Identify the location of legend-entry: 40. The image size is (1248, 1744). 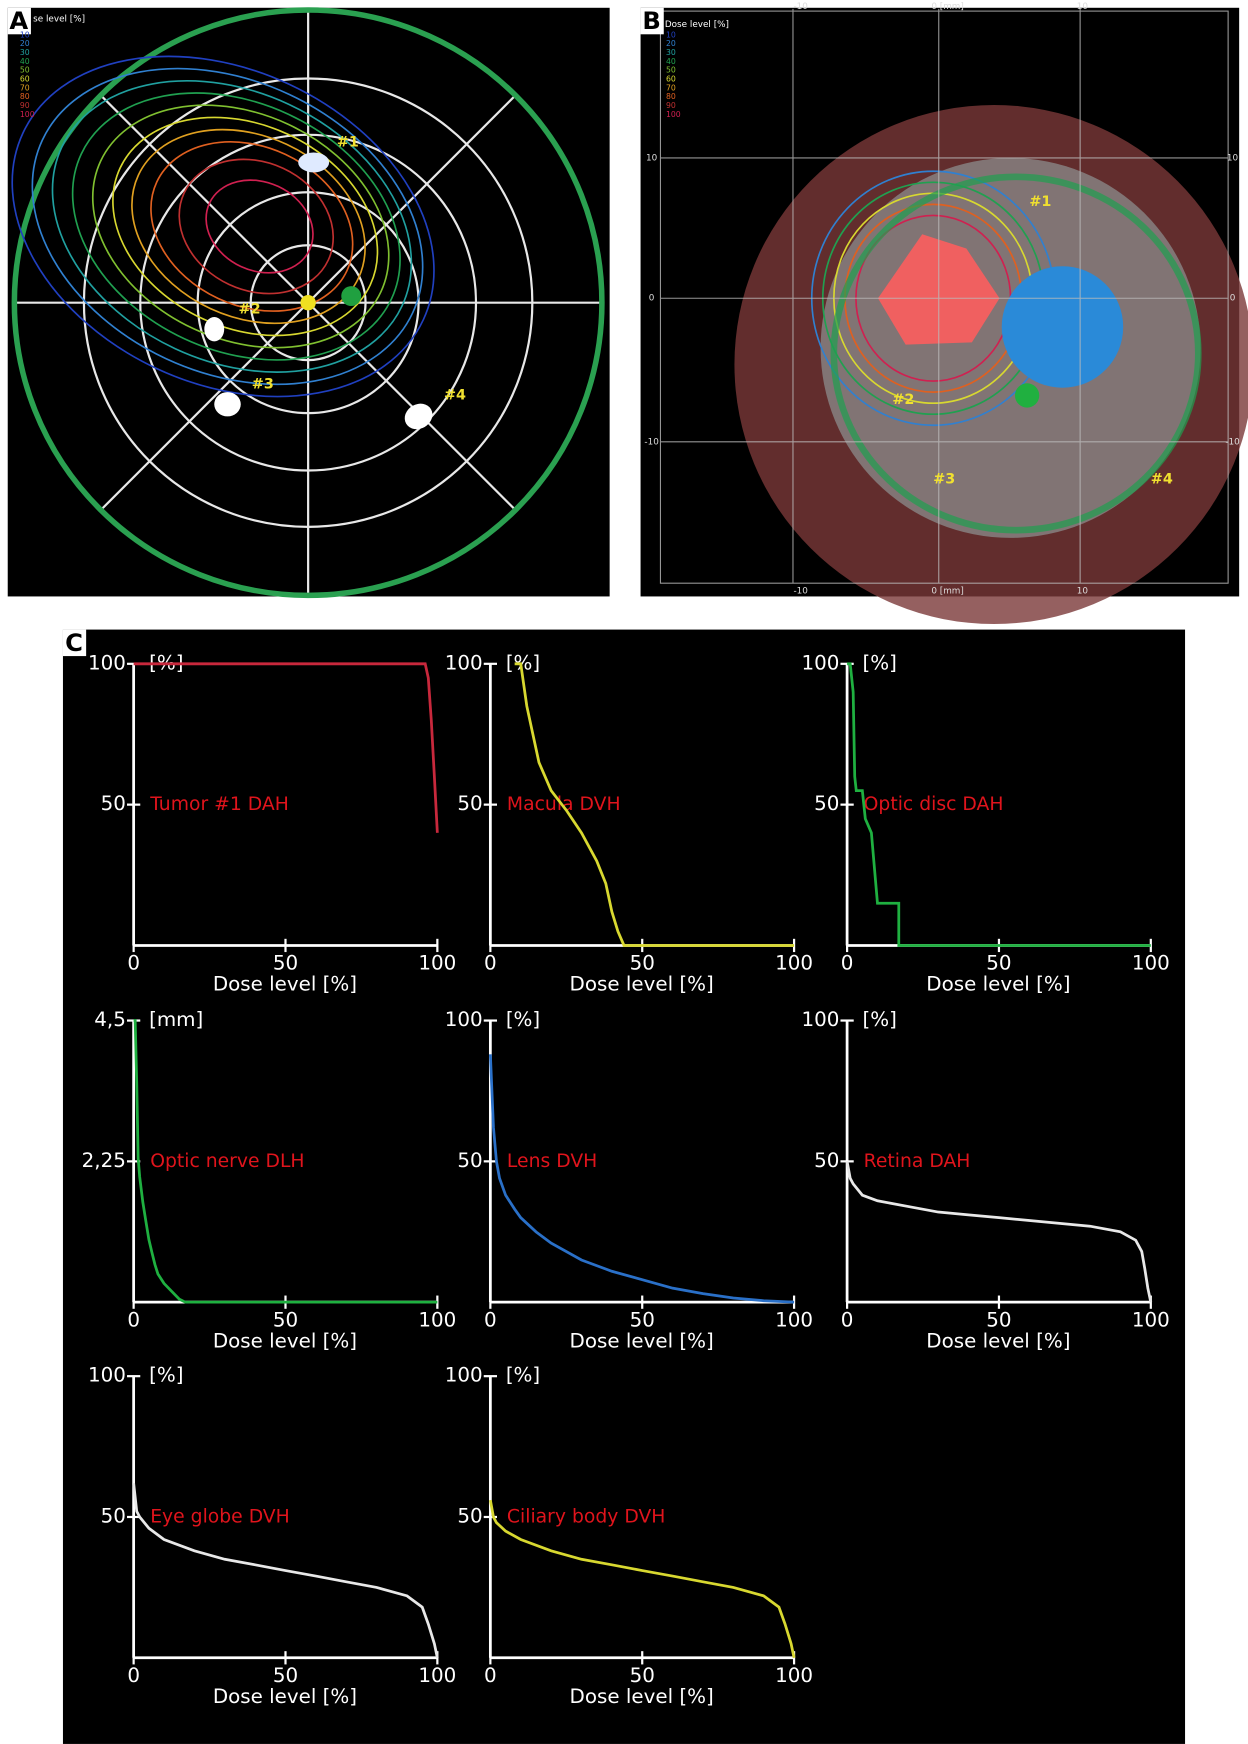
(25, 61).